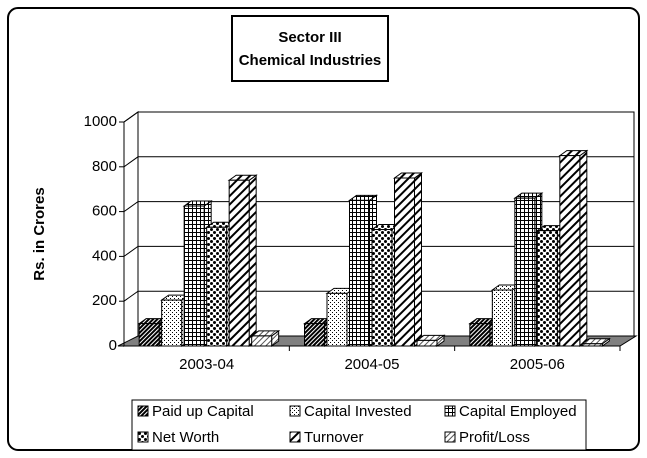 This screenshot has width=647, height=458. I want to click on legend-label: Profit/Loss, so click(494, 437).